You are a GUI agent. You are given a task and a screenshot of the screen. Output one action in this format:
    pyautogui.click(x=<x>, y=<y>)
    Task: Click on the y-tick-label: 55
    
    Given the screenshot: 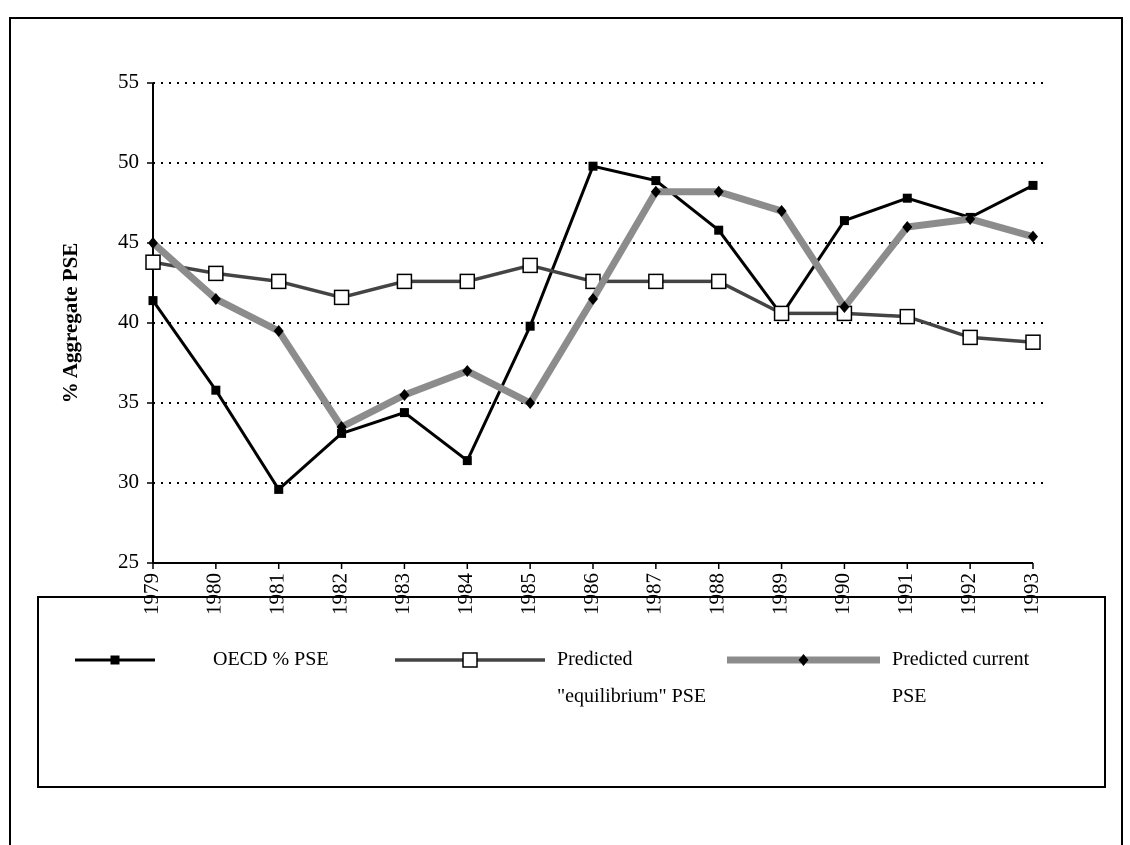 What is the action you would take?
    pyautogui.click(x=128, y=81)
    